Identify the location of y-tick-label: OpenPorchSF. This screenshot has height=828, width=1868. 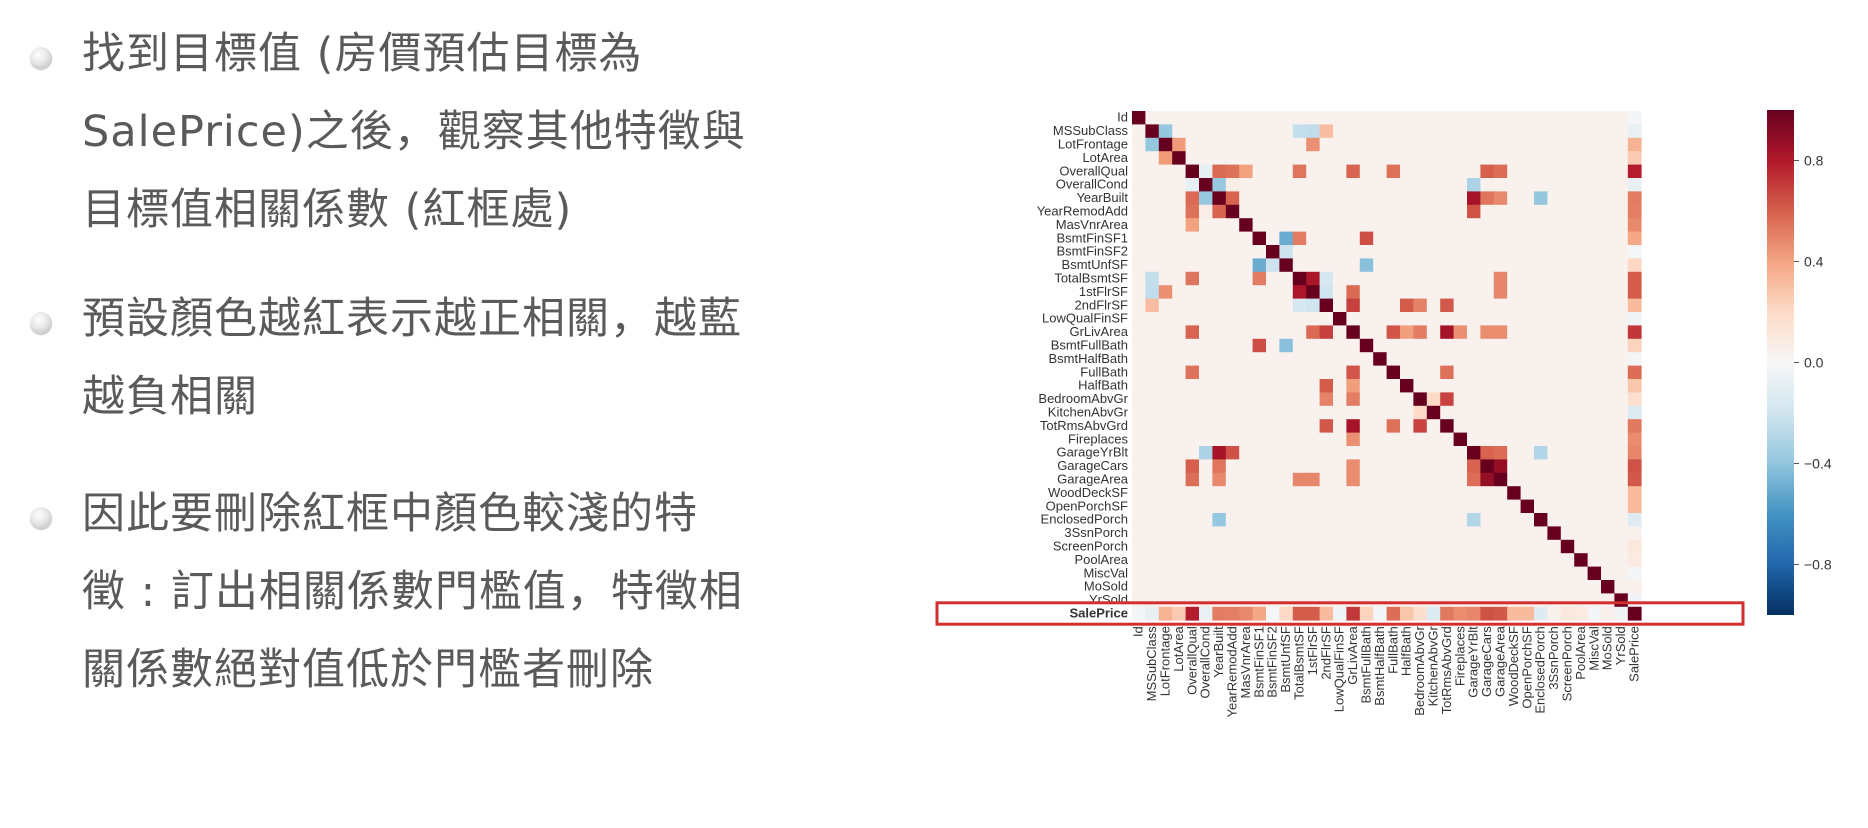
(1087, 505).